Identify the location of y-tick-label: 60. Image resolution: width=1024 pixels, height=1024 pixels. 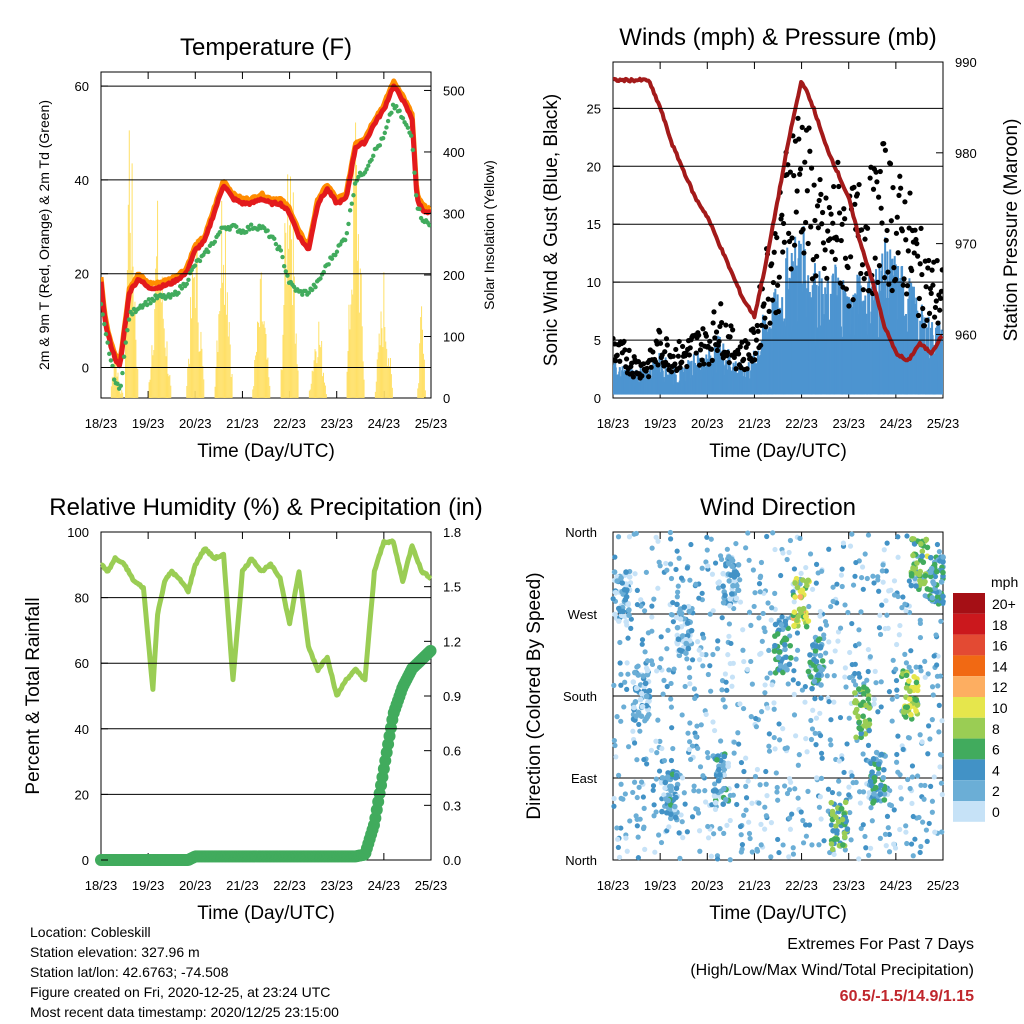
(82, 663).